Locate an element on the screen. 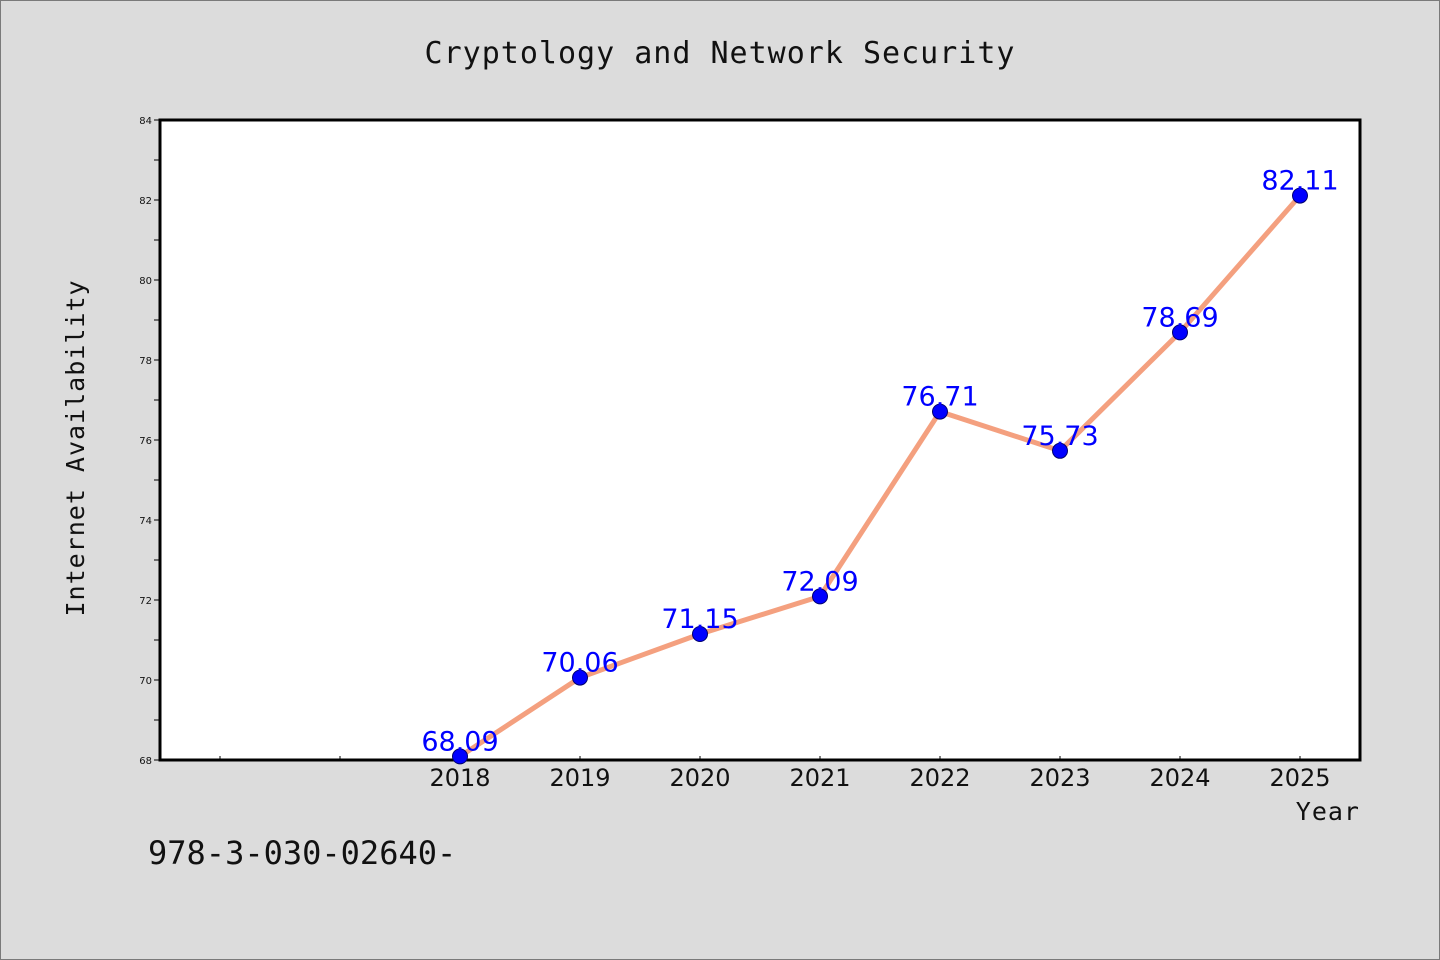  x-axis-label: Year is located at coordinates (1328, 811).